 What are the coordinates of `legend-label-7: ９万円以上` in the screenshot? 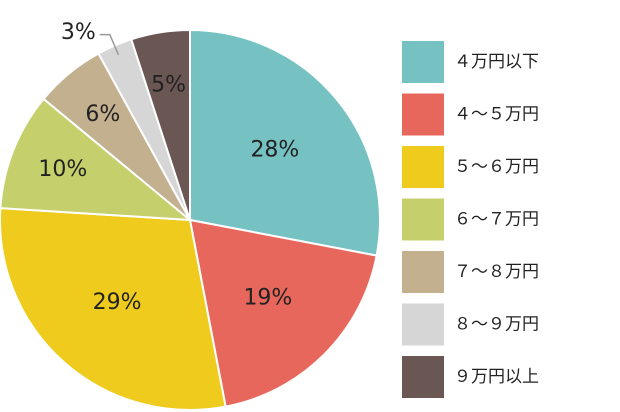 It's located at (496, 377).